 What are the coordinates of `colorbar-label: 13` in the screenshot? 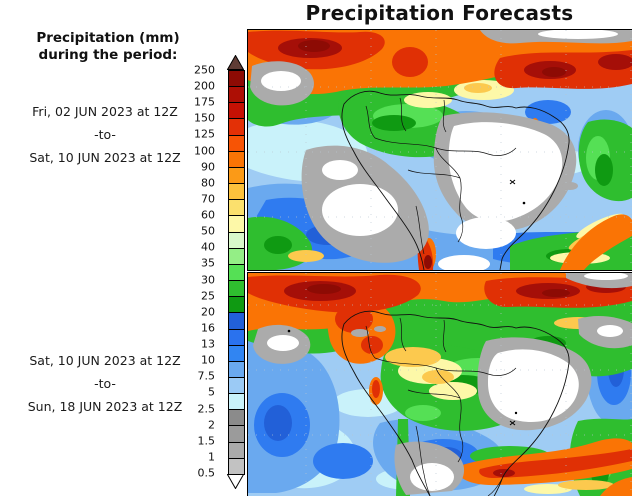 It's located at (208, 344).